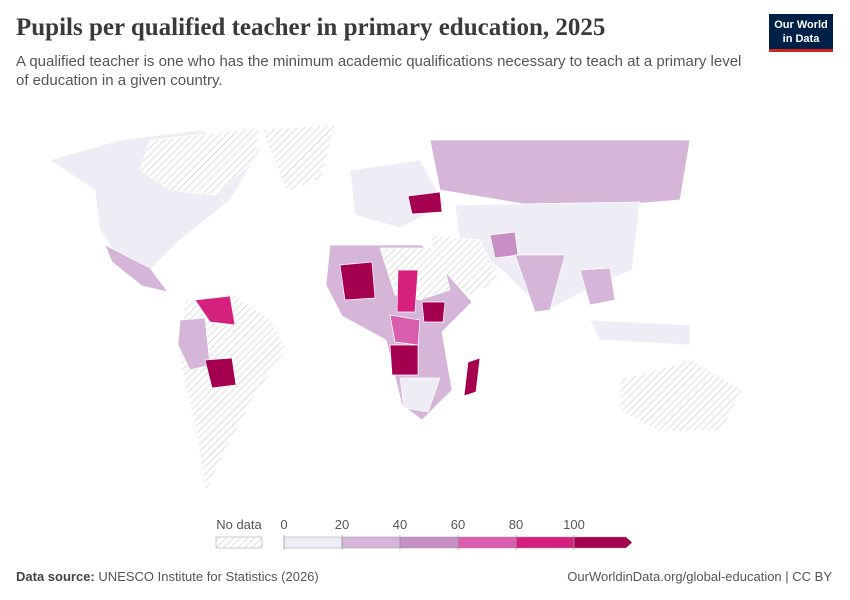 The height and width of the screenshot is (600, 850). Describe the element at coordinates (298, 158) in the screenshot. I see `greenland` at that location.